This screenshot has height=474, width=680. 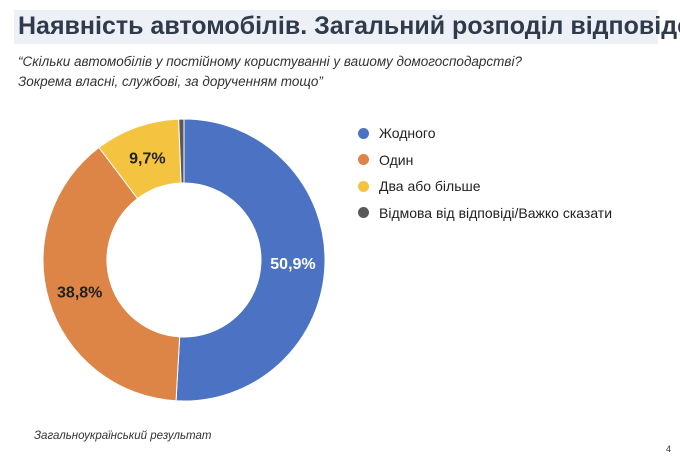 I want to click on legend-item-1: Жодного, so click(x=485, y=133).